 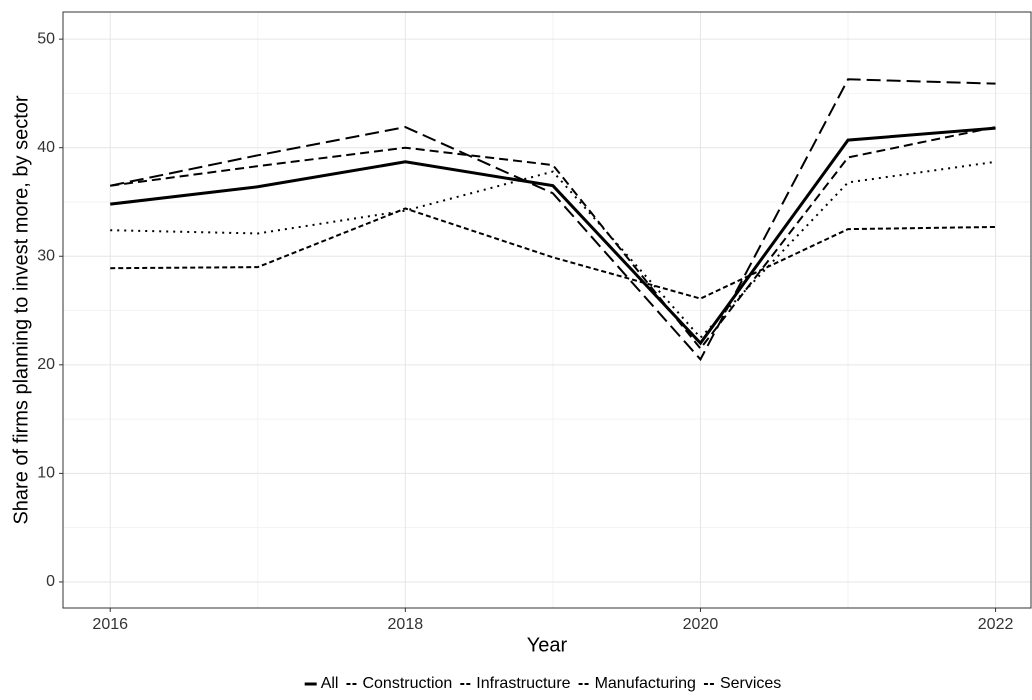 I want to click on y-tick-label: 20, so click(x=46, y=364).